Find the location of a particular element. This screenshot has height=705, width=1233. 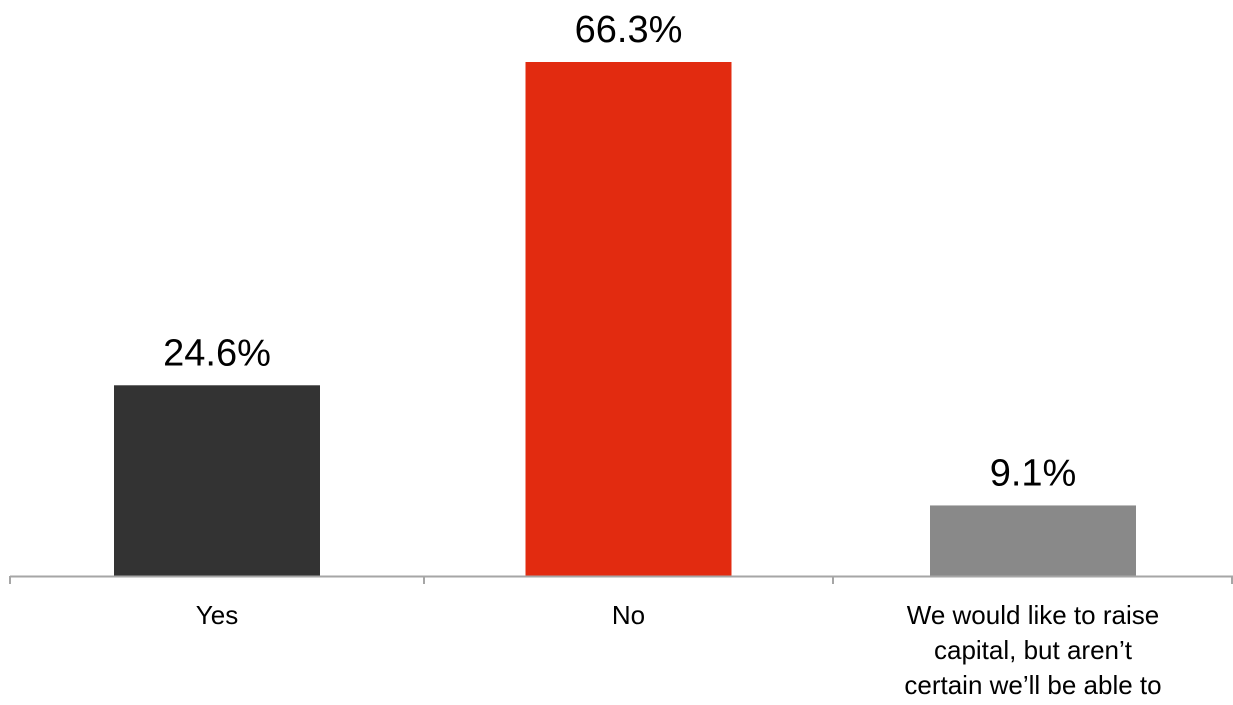

data-label: 9.1% is located at coordinates (1033, 473).